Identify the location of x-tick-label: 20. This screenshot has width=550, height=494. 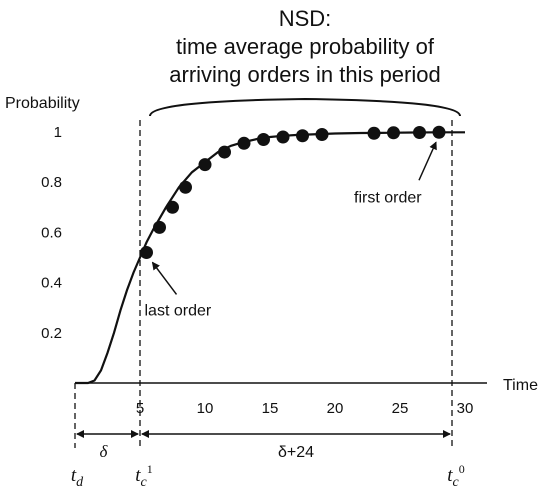
(335, 408).